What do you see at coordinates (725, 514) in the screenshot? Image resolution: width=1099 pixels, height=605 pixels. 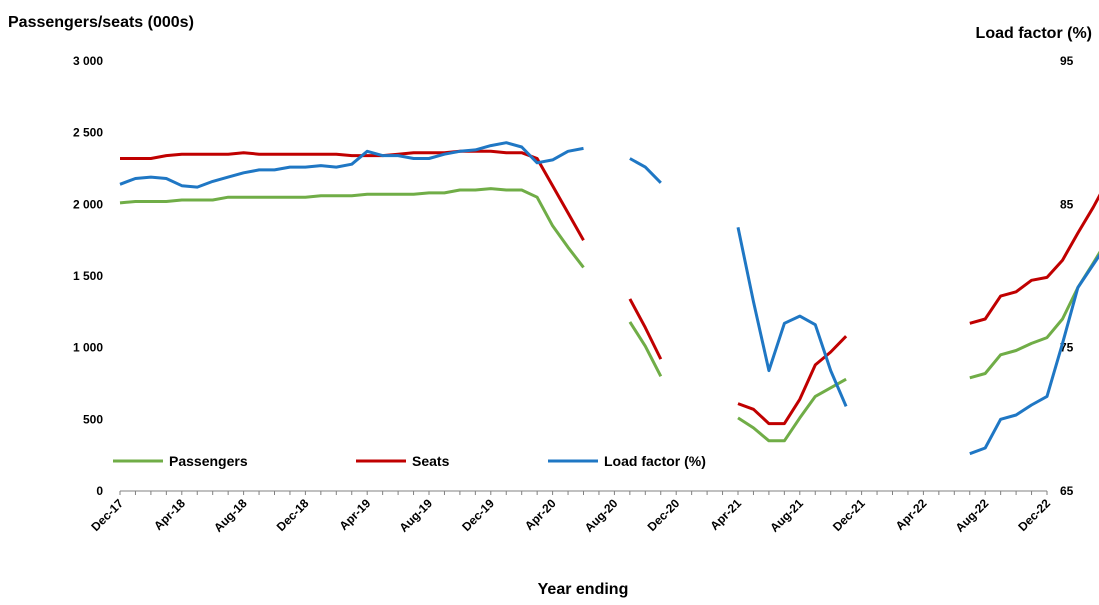 I see `x-tick-label: Apr-21` at bounding box center [725, 514].